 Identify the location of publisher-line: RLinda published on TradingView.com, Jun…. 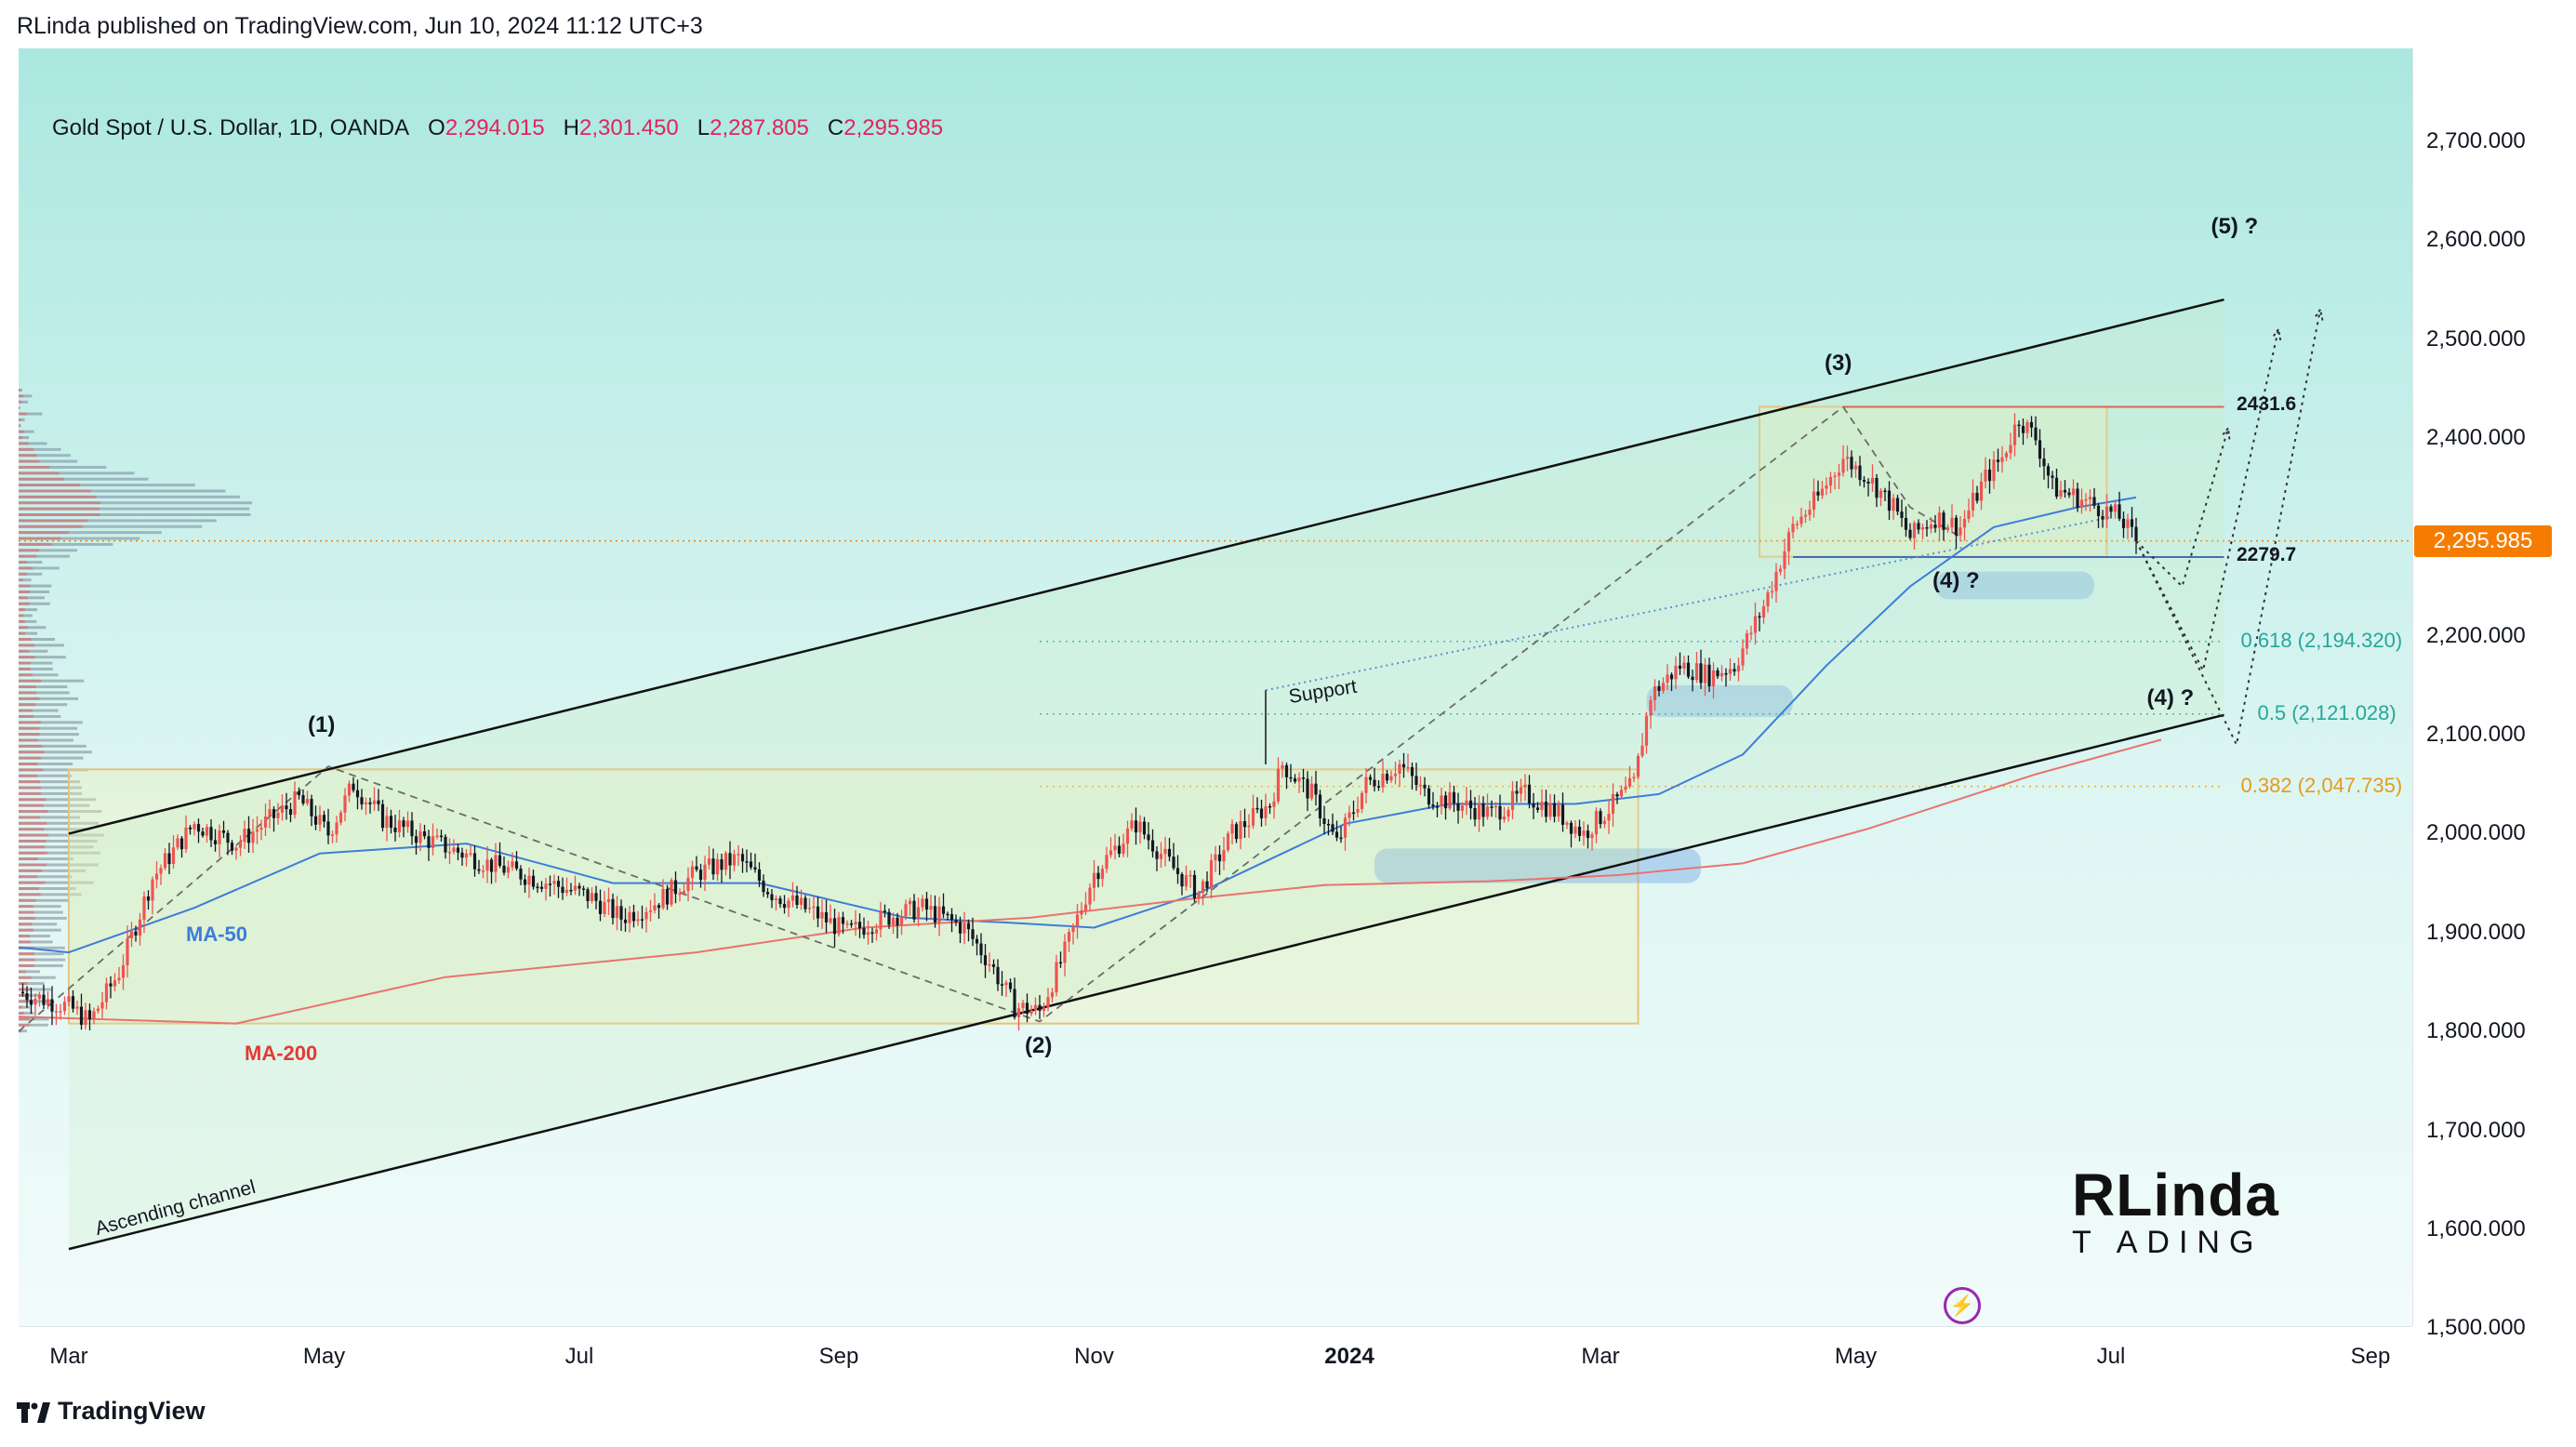
(360, 26).